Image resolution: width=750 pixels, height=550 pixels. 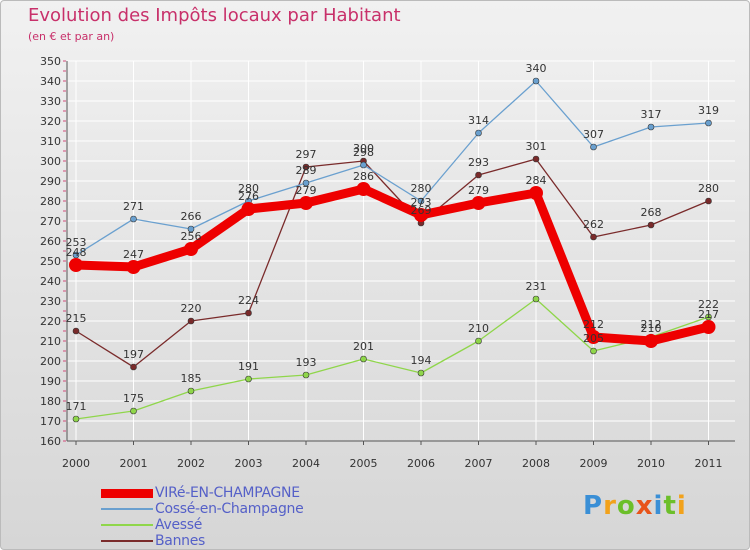 I want to click on legend-label: Cossé-en-Champagne, so click(x=229, y=509).